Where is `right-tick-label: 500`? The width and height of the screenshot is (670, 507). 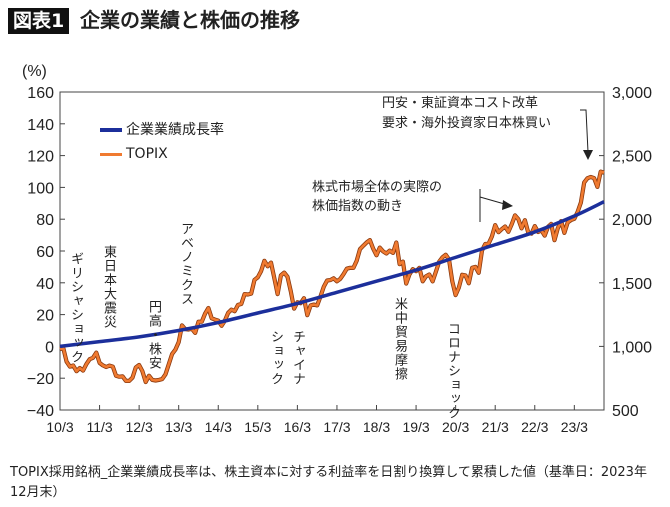
right-tick-label: 500 is located at coordinates (625, 411).